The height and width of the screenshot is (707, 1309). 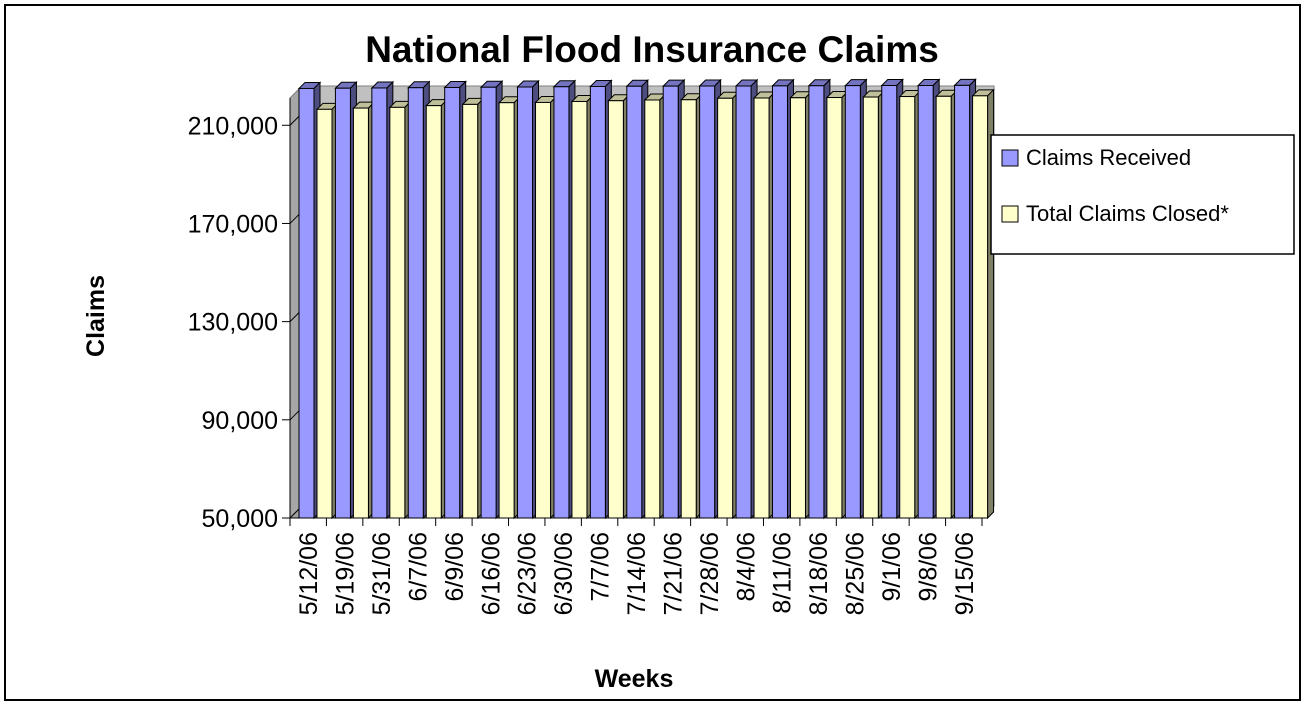 What do you see at coordinates (233, 224) in the screenshot?
I see `y-tick-label: 170,000` at bounding box center [233, 224].